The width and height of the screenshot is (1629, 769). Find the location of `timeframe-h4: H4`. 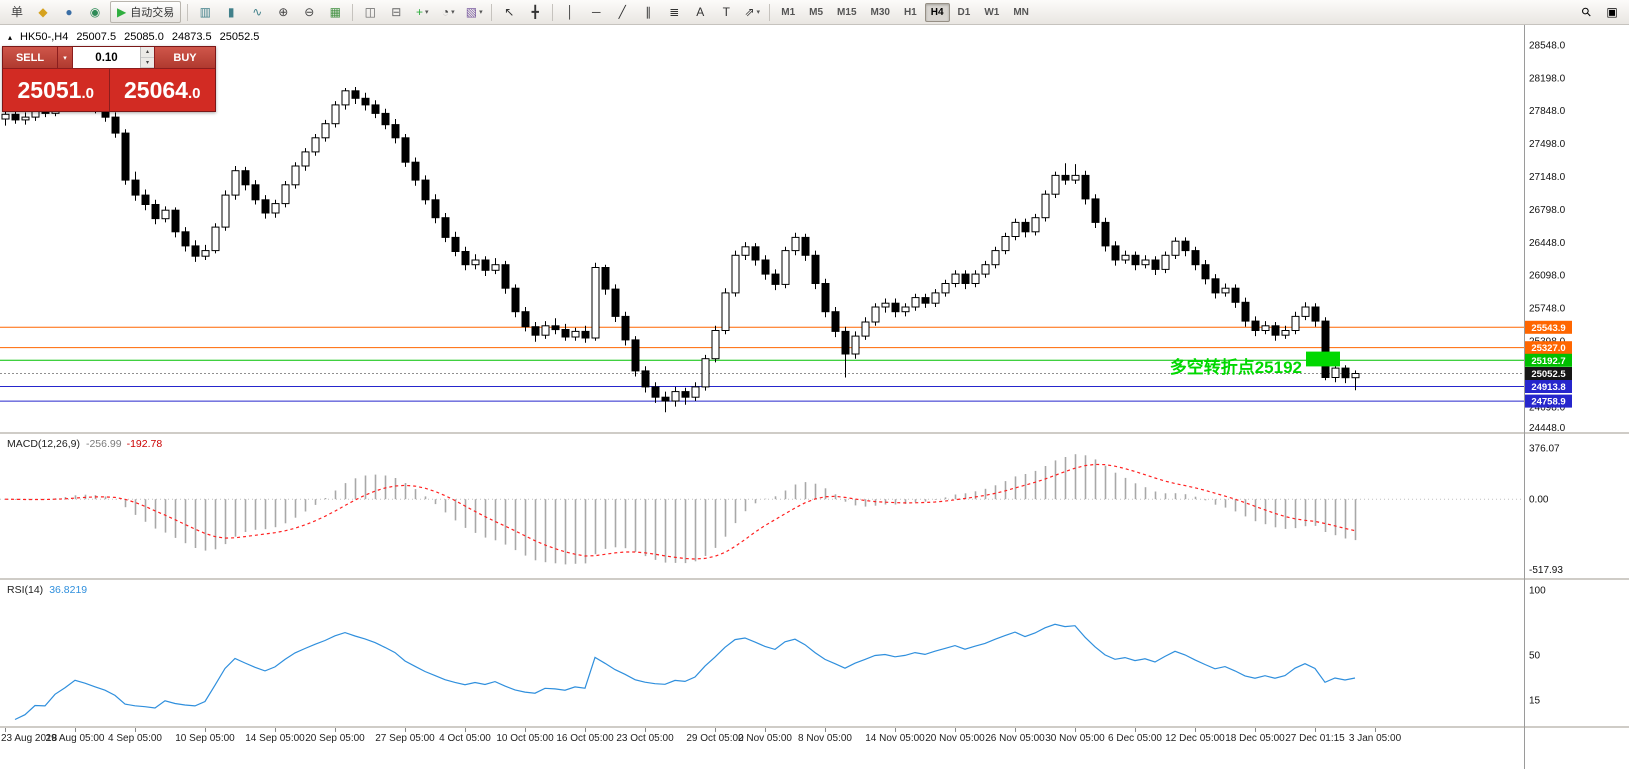

timeframe-h4: H4 is located at coordinates (937, 12).